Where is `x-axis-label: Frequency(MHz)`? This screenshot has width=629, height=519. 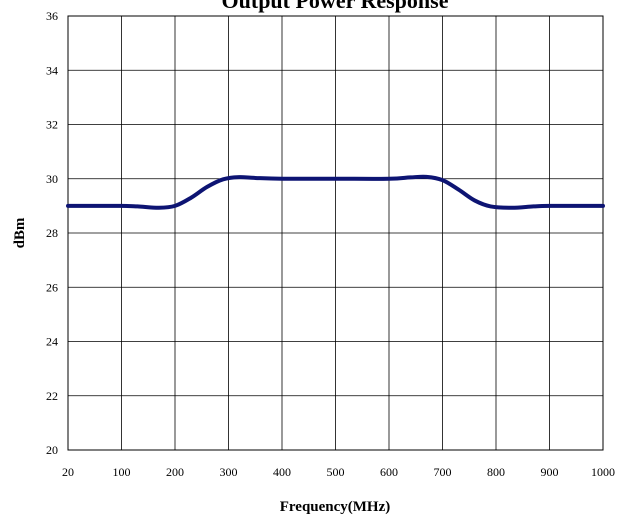 x-axis-label: Frequency(MHz) is located at coordinates (335, 507).